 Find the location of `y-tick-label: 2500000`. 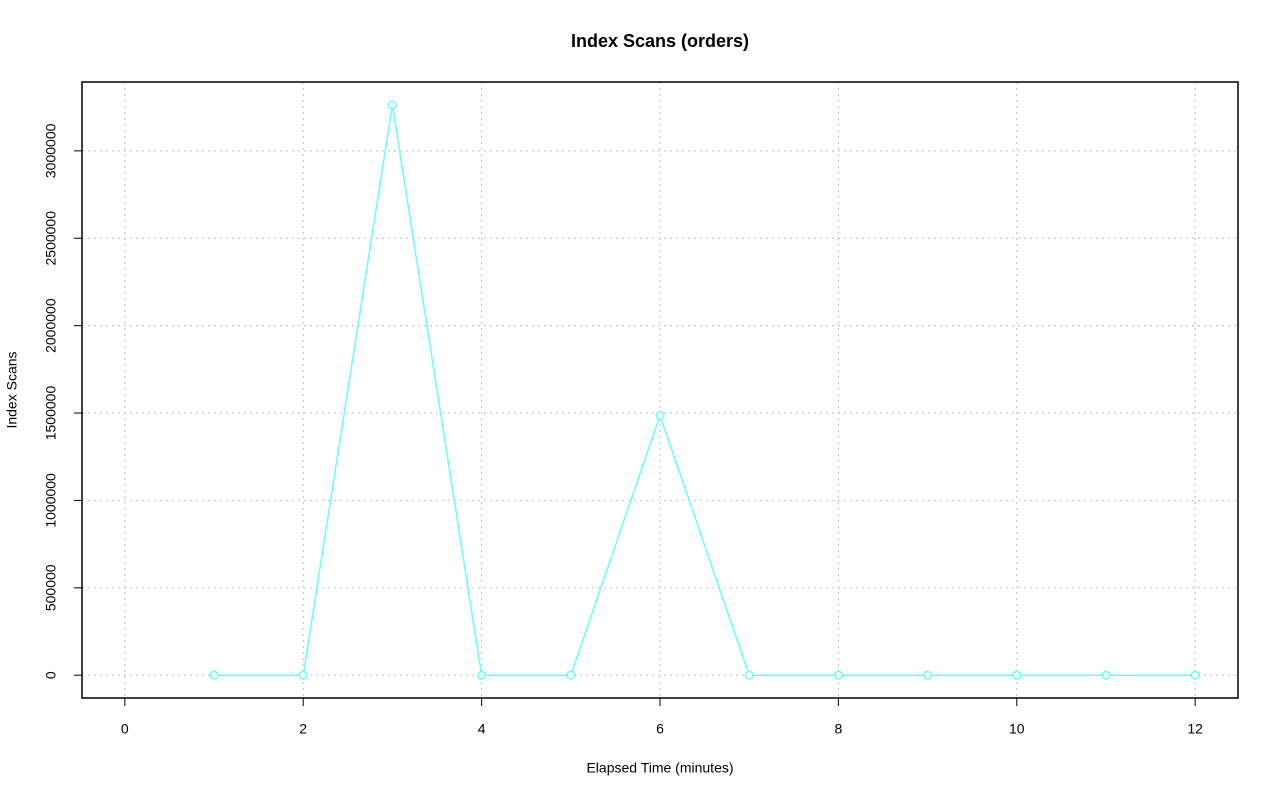

y-tick-label: 2500000 is located at coordinates (51, 238).